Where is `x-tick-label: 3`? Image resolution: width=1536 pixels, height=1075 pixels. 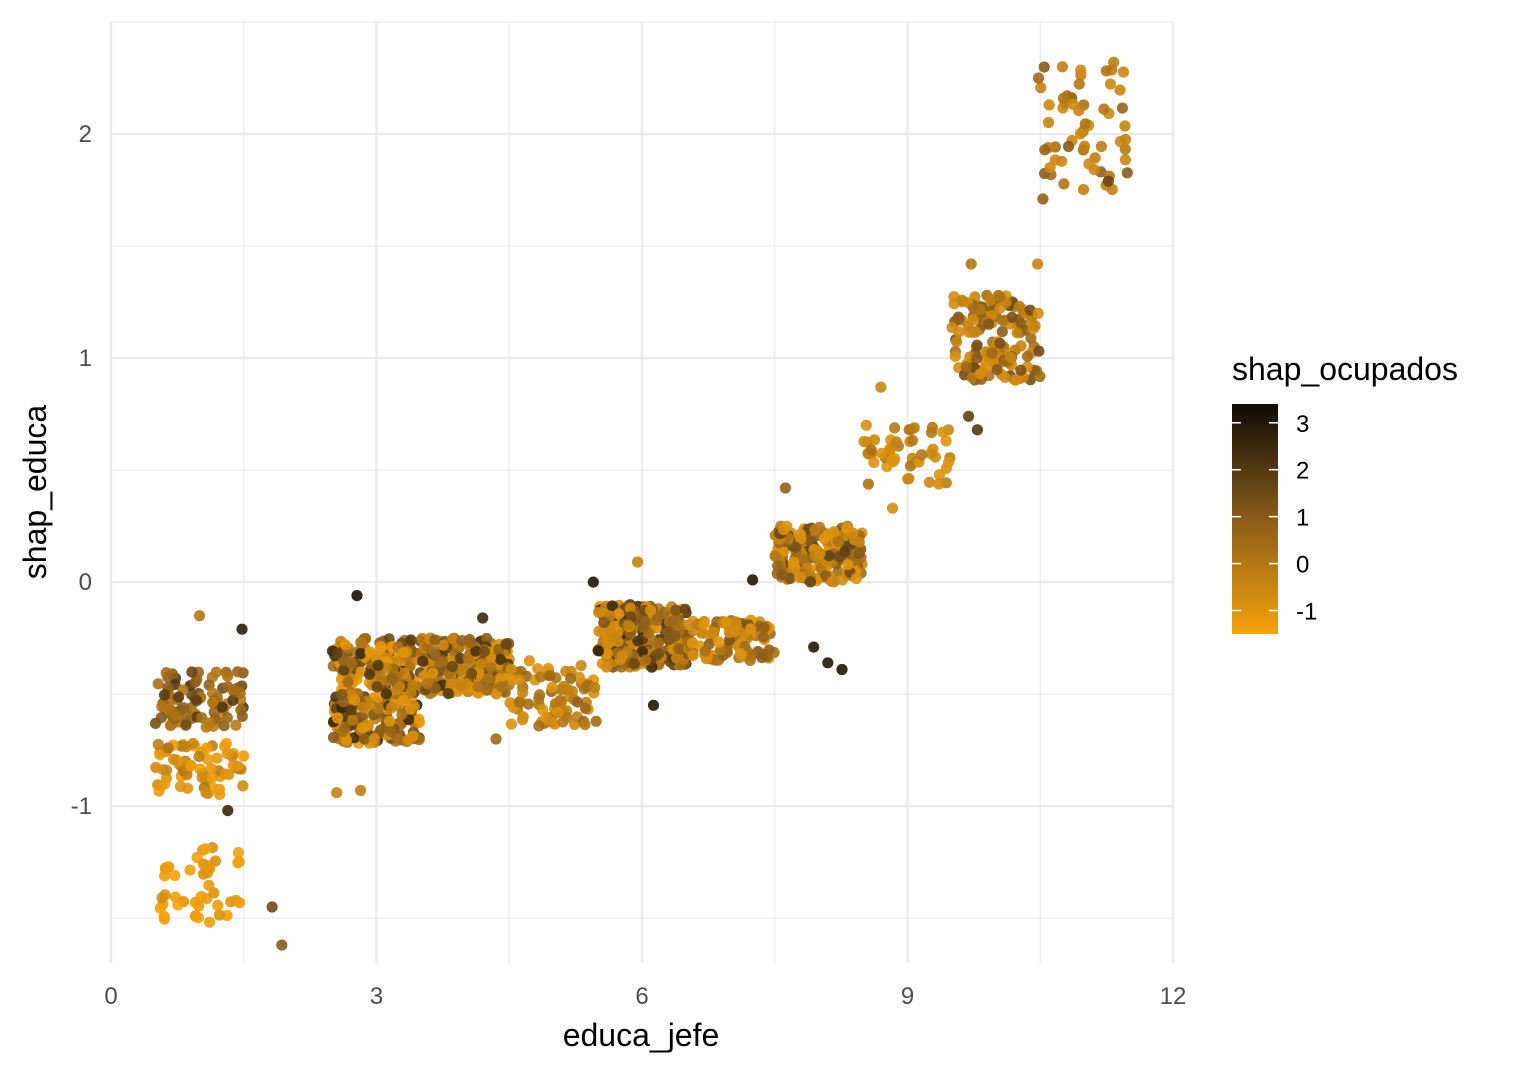
x-tick-label: 3 is located at coordinates (376, 996).